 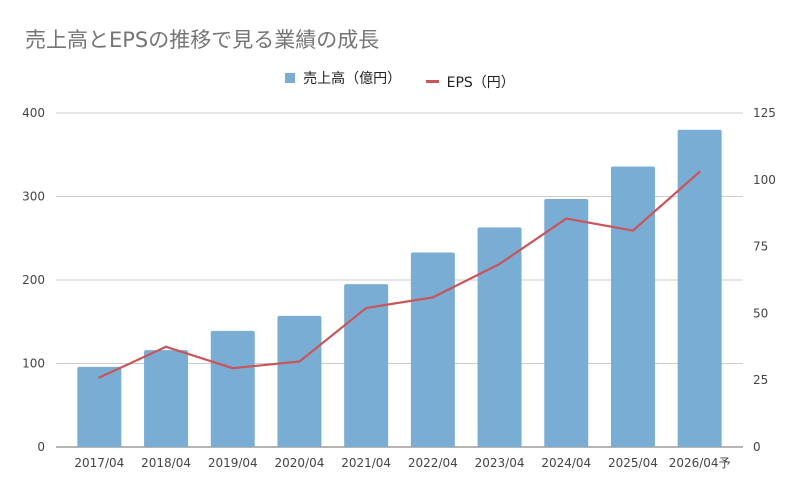 What do you see at coordinates (480, 82) in the screenshot?
I see `legend-label-eps: EPS（円）` at bounding box center [480, 82].